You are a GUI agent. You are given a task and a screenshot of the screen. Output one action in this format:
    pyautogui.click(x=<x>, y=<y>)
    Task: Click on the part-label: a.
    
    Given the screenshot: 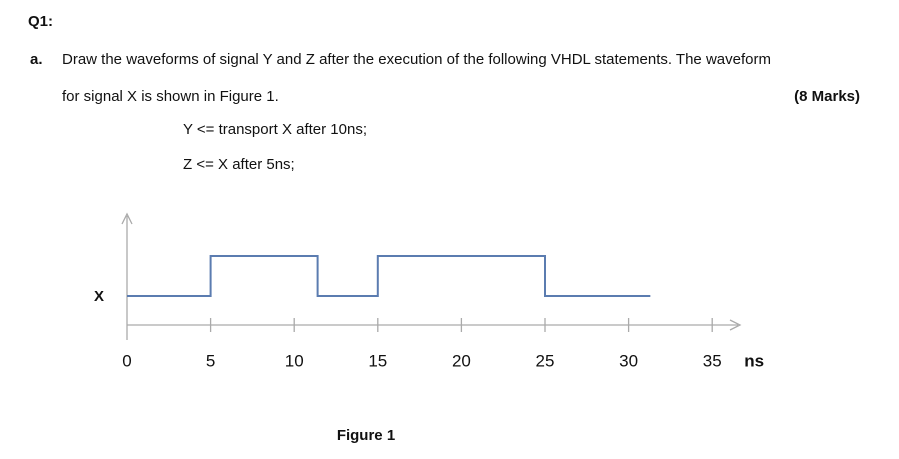 What is the action you would take?
    pyautogui.click(x=36, y=59)
    